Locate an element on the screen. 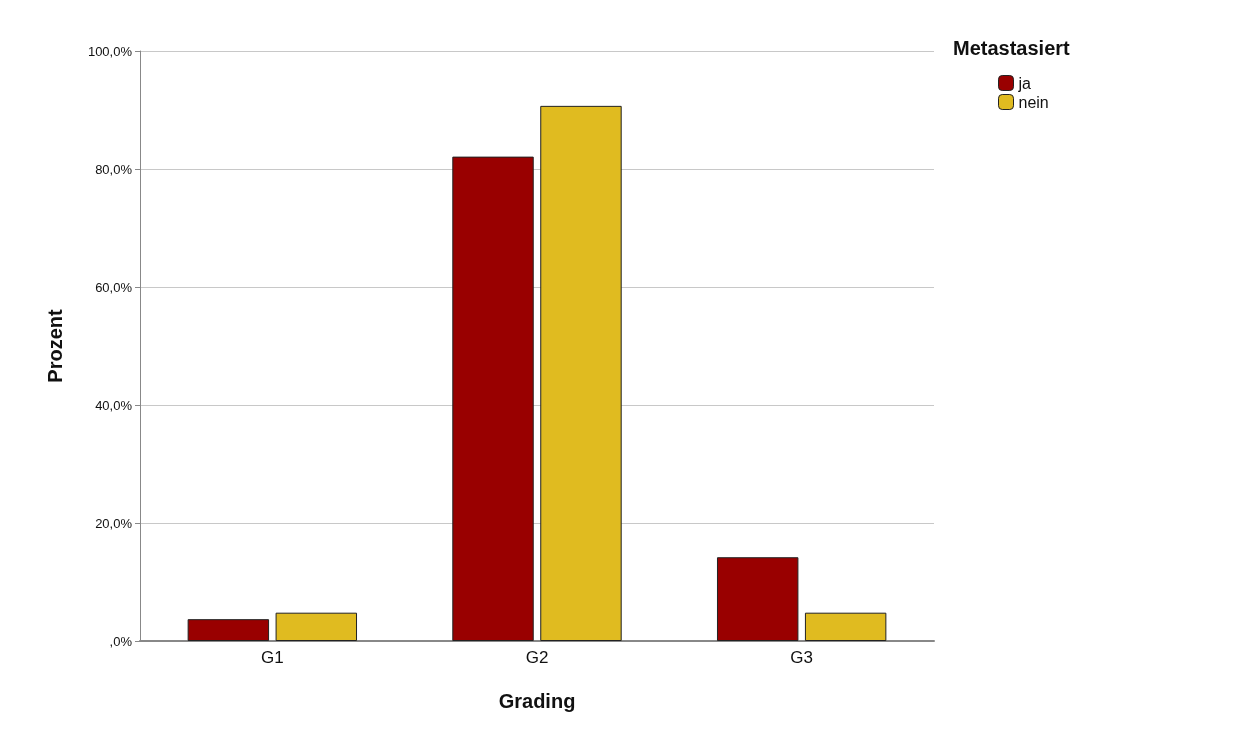 The height and width of the screenshot is (738, 1247). legend-label: nein is located at coordinates (1033, 102).